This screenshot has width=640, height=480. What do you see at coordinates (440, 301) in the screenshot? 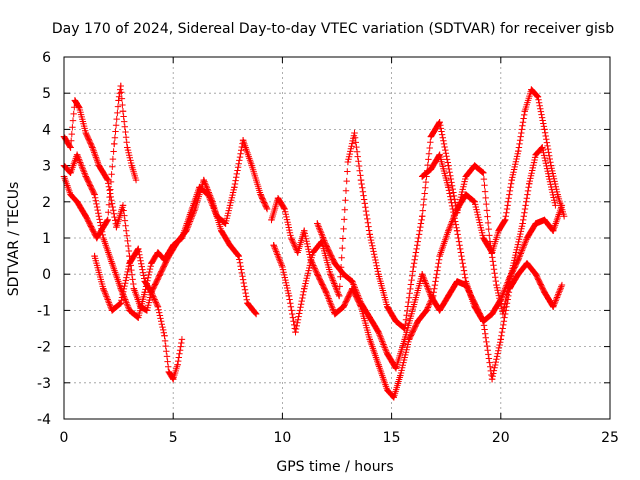
I see `series-trace-g` at bounding box center [440, 301].